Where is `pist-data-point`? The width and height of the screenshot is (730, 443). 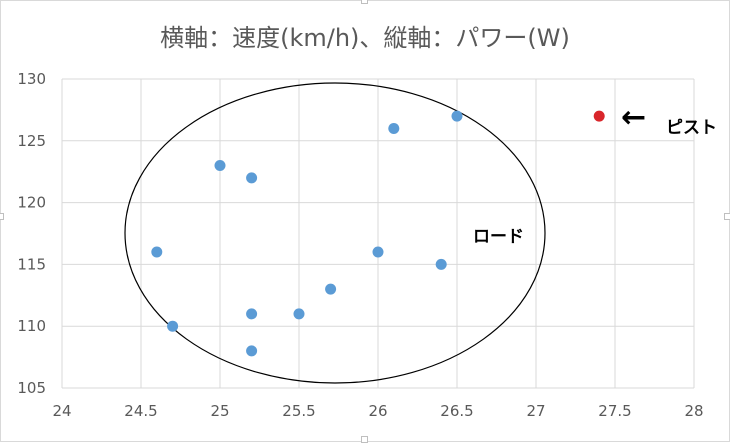
pist-data-point is located at coordinates (599, 116).